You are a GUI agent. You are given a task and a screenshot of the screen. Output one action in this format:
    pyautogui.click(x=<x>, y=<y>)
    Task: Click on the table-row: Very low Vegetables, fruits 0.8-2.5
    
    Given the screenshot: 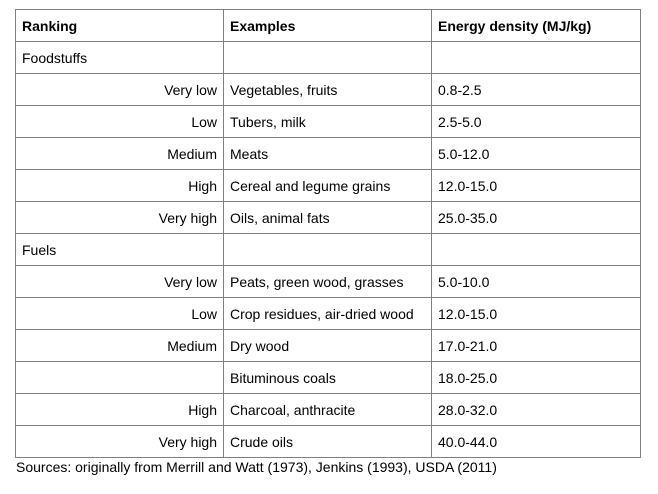 What is the action you would take?
    pyautogui.click(x=328, y=89)
    